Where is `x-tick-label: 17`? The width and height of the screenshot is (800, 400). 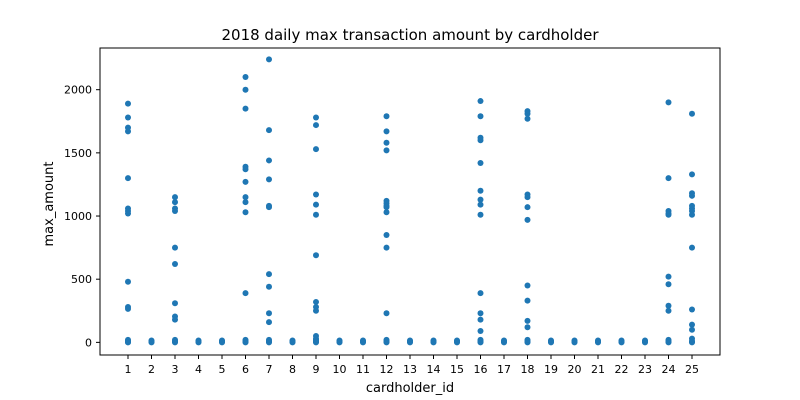
x-tick-label: 17 is located at coordinates (504, 369).